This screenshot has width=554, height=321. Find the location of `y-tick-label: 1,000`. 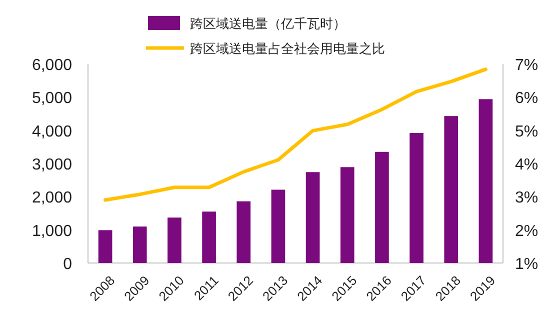

y-tick-label: 1,000 is located at coordinates (52, 231).